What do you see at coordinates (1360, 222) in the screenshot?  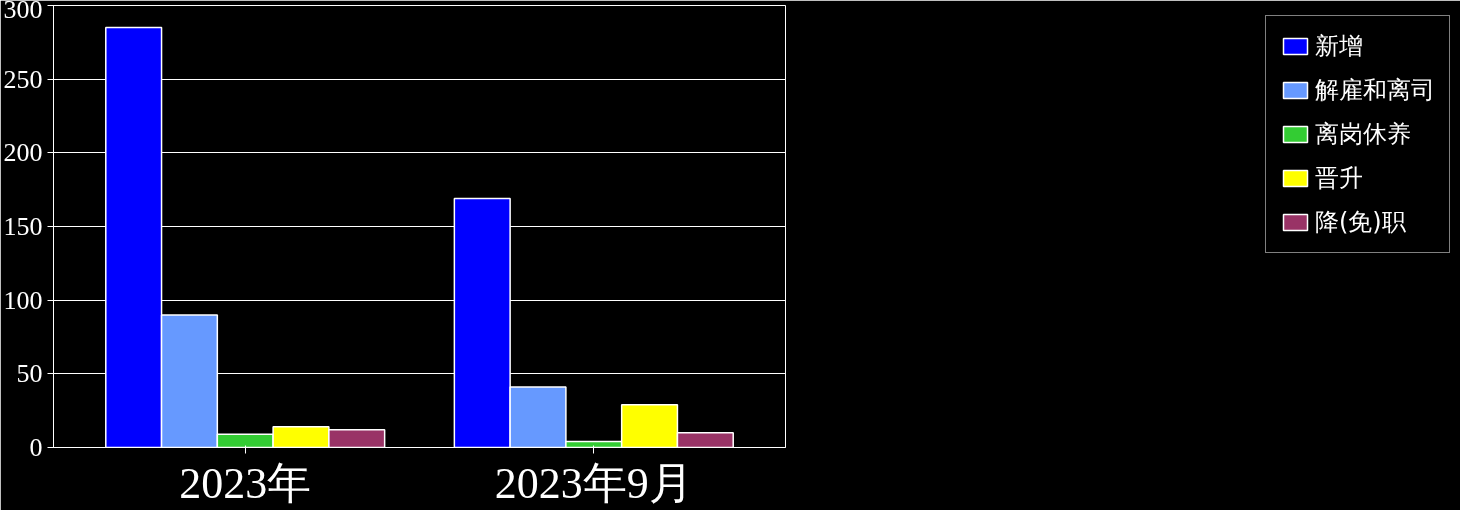 I see `legend-label: 降(免)职` at bounding box center [1360, 222].